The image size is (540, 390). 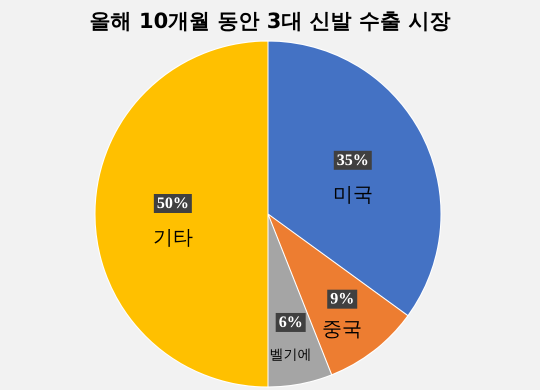 What do you see at coordinates (172, 203) in the screenshot?
I see `data-label: 50%` at bounding box center [172, 203].